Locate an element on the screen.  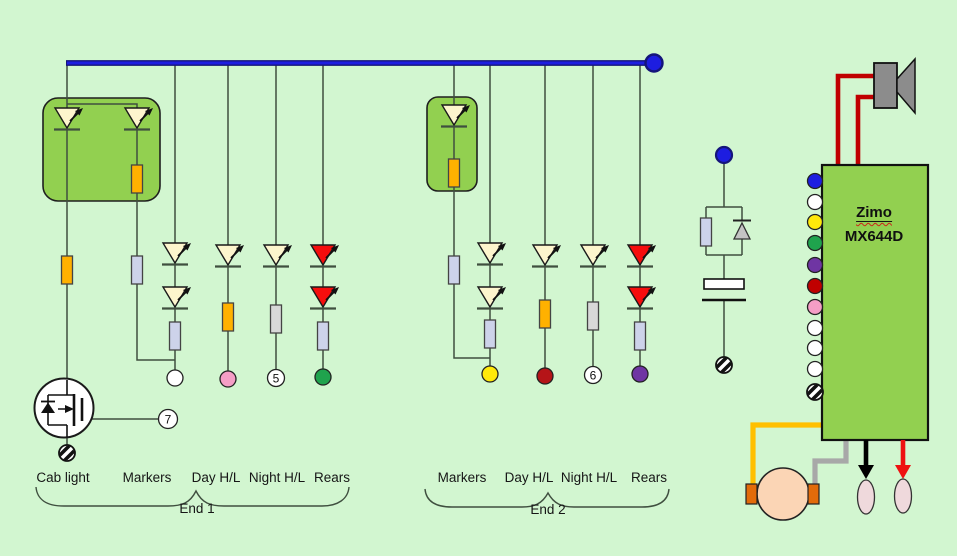
speaker-cone-icon is located at coordinates (906, 86).